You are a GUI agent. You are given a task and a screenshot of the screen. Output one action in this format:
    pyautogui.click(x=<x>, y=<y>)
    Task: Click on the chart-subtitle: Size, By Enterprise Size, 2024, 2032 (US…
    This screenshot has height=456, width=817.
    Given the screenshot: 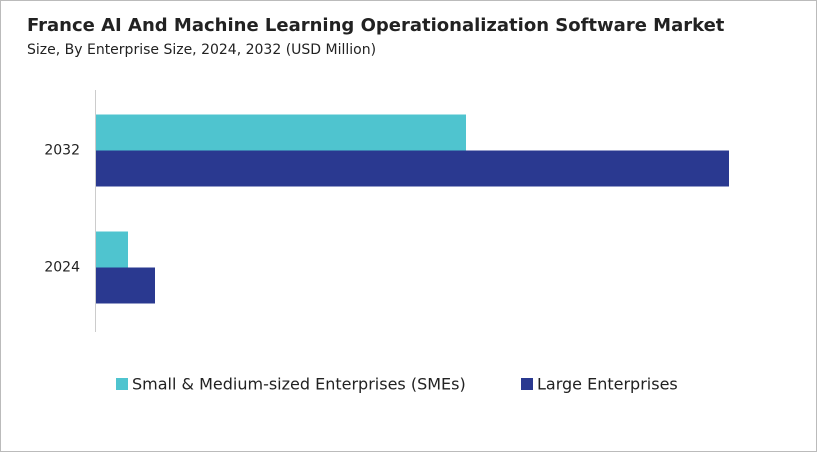 What is the action you would take?
    pyautogui.click(x=201, y=50)
    